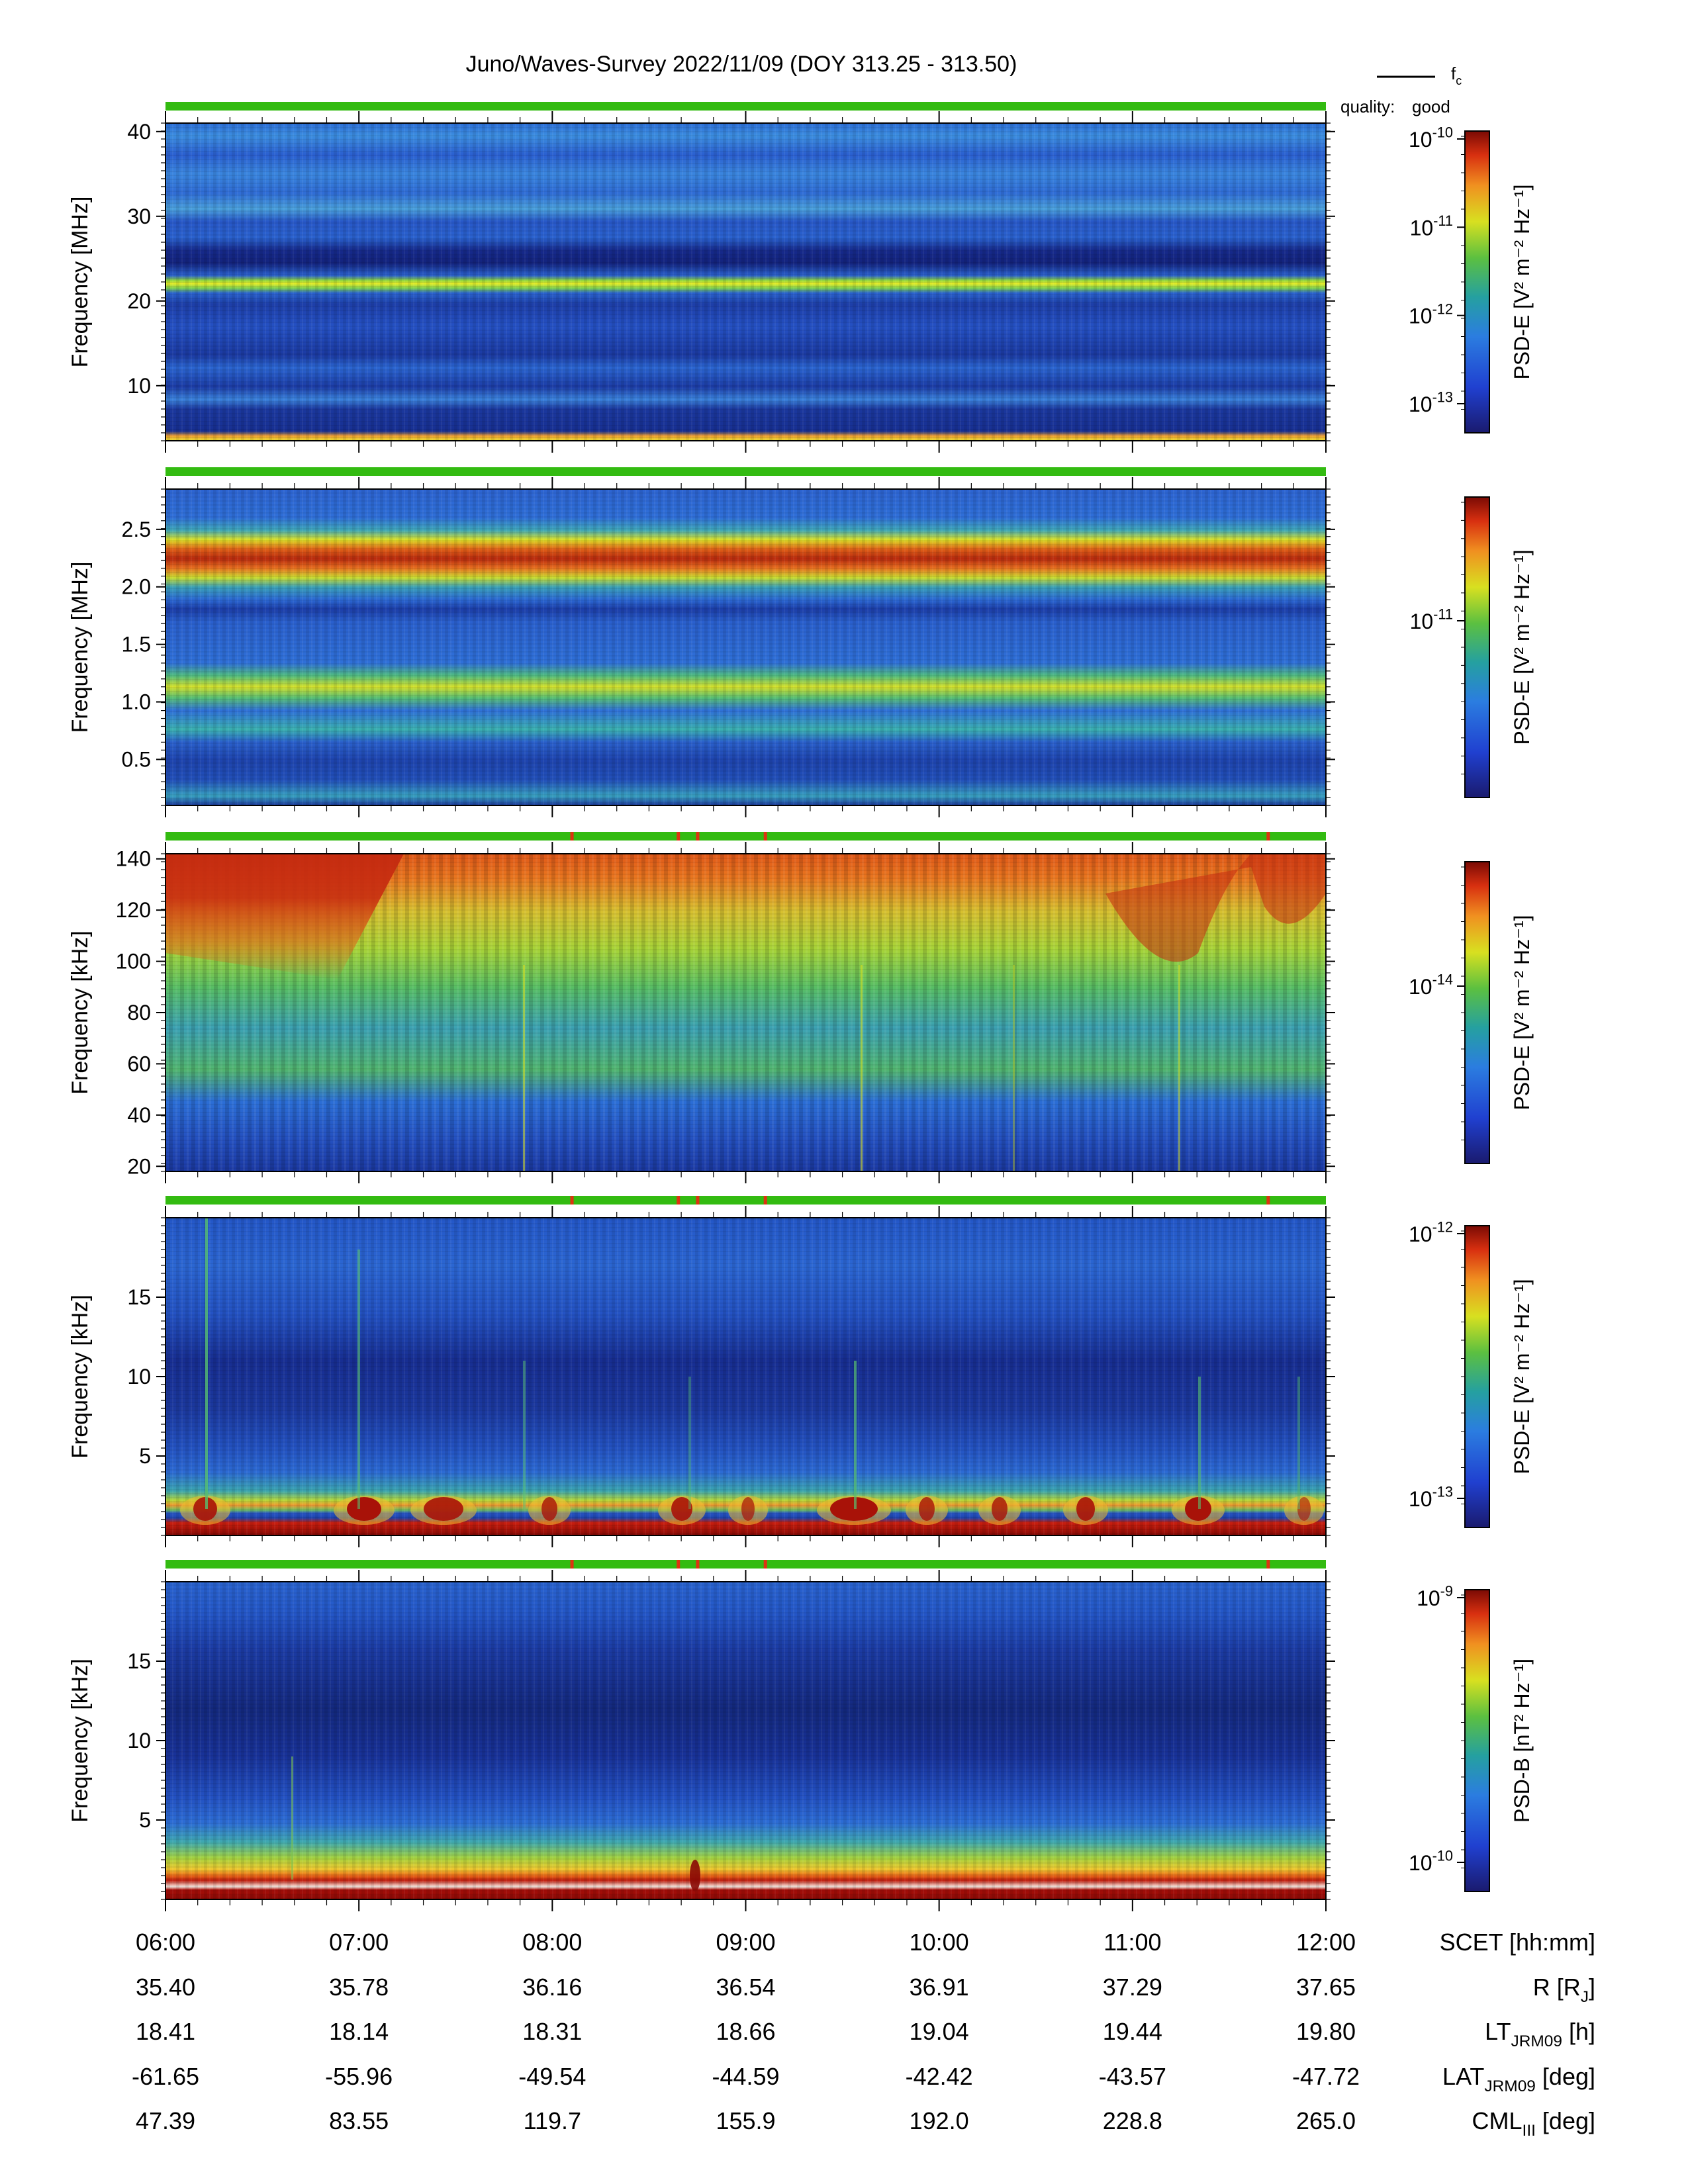 The height and width of the screenshot is (2184, 1688). What do you see at coordinates (359, 2076) in the screenshot?
I see `ephemeris-value: -55.96` at bounding box center [359, 2076].